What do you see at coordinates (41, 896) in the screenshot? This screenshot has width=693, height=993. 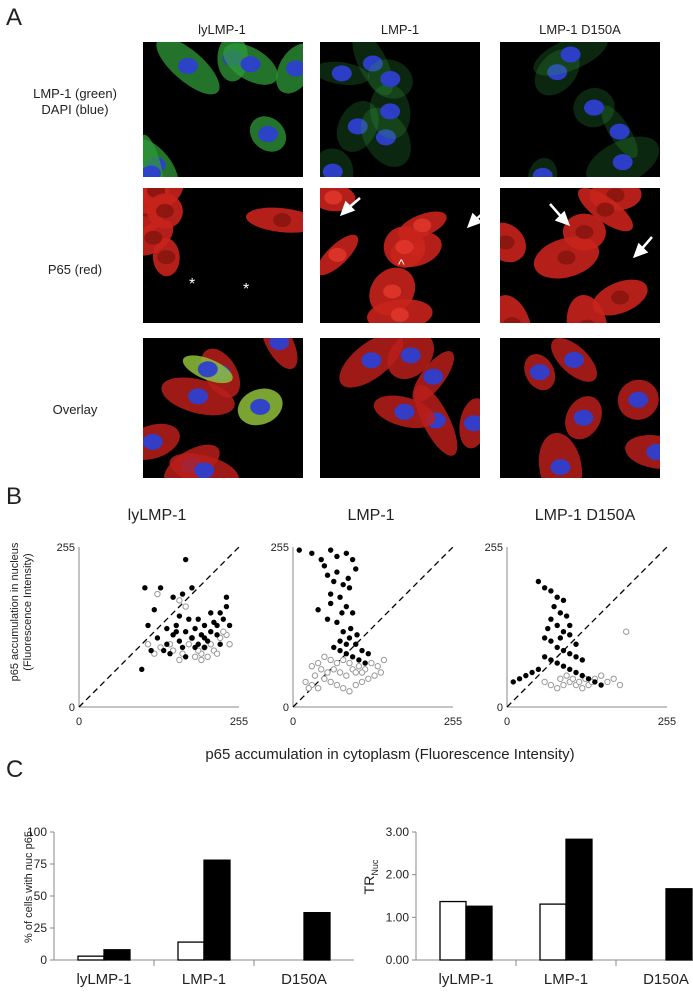 I see `y-tick-label: 50` at bounding box center [41, 896].